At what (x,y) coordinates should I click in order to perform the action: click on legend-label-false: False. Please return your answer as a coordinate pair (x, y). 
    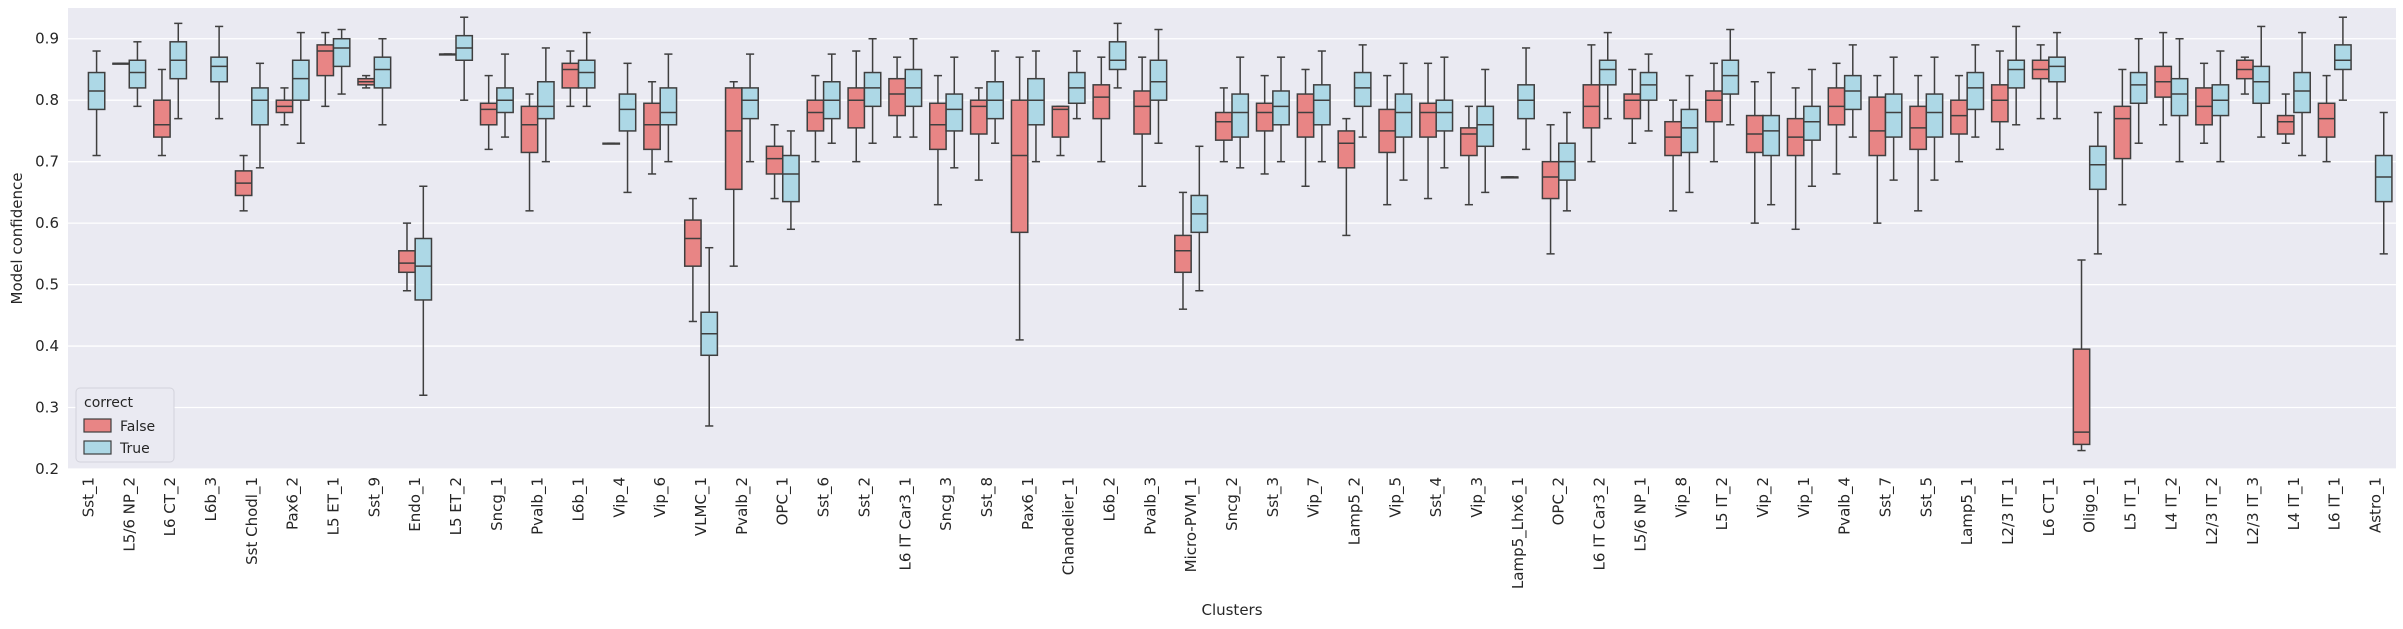
    Looking at the image, I should click on (137, 427).